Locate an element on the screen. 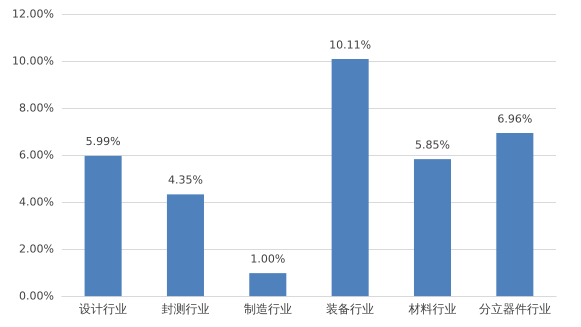 This screenshot has width=581, height=327. data-label: 1.00% is located at coordinates (268, 259).